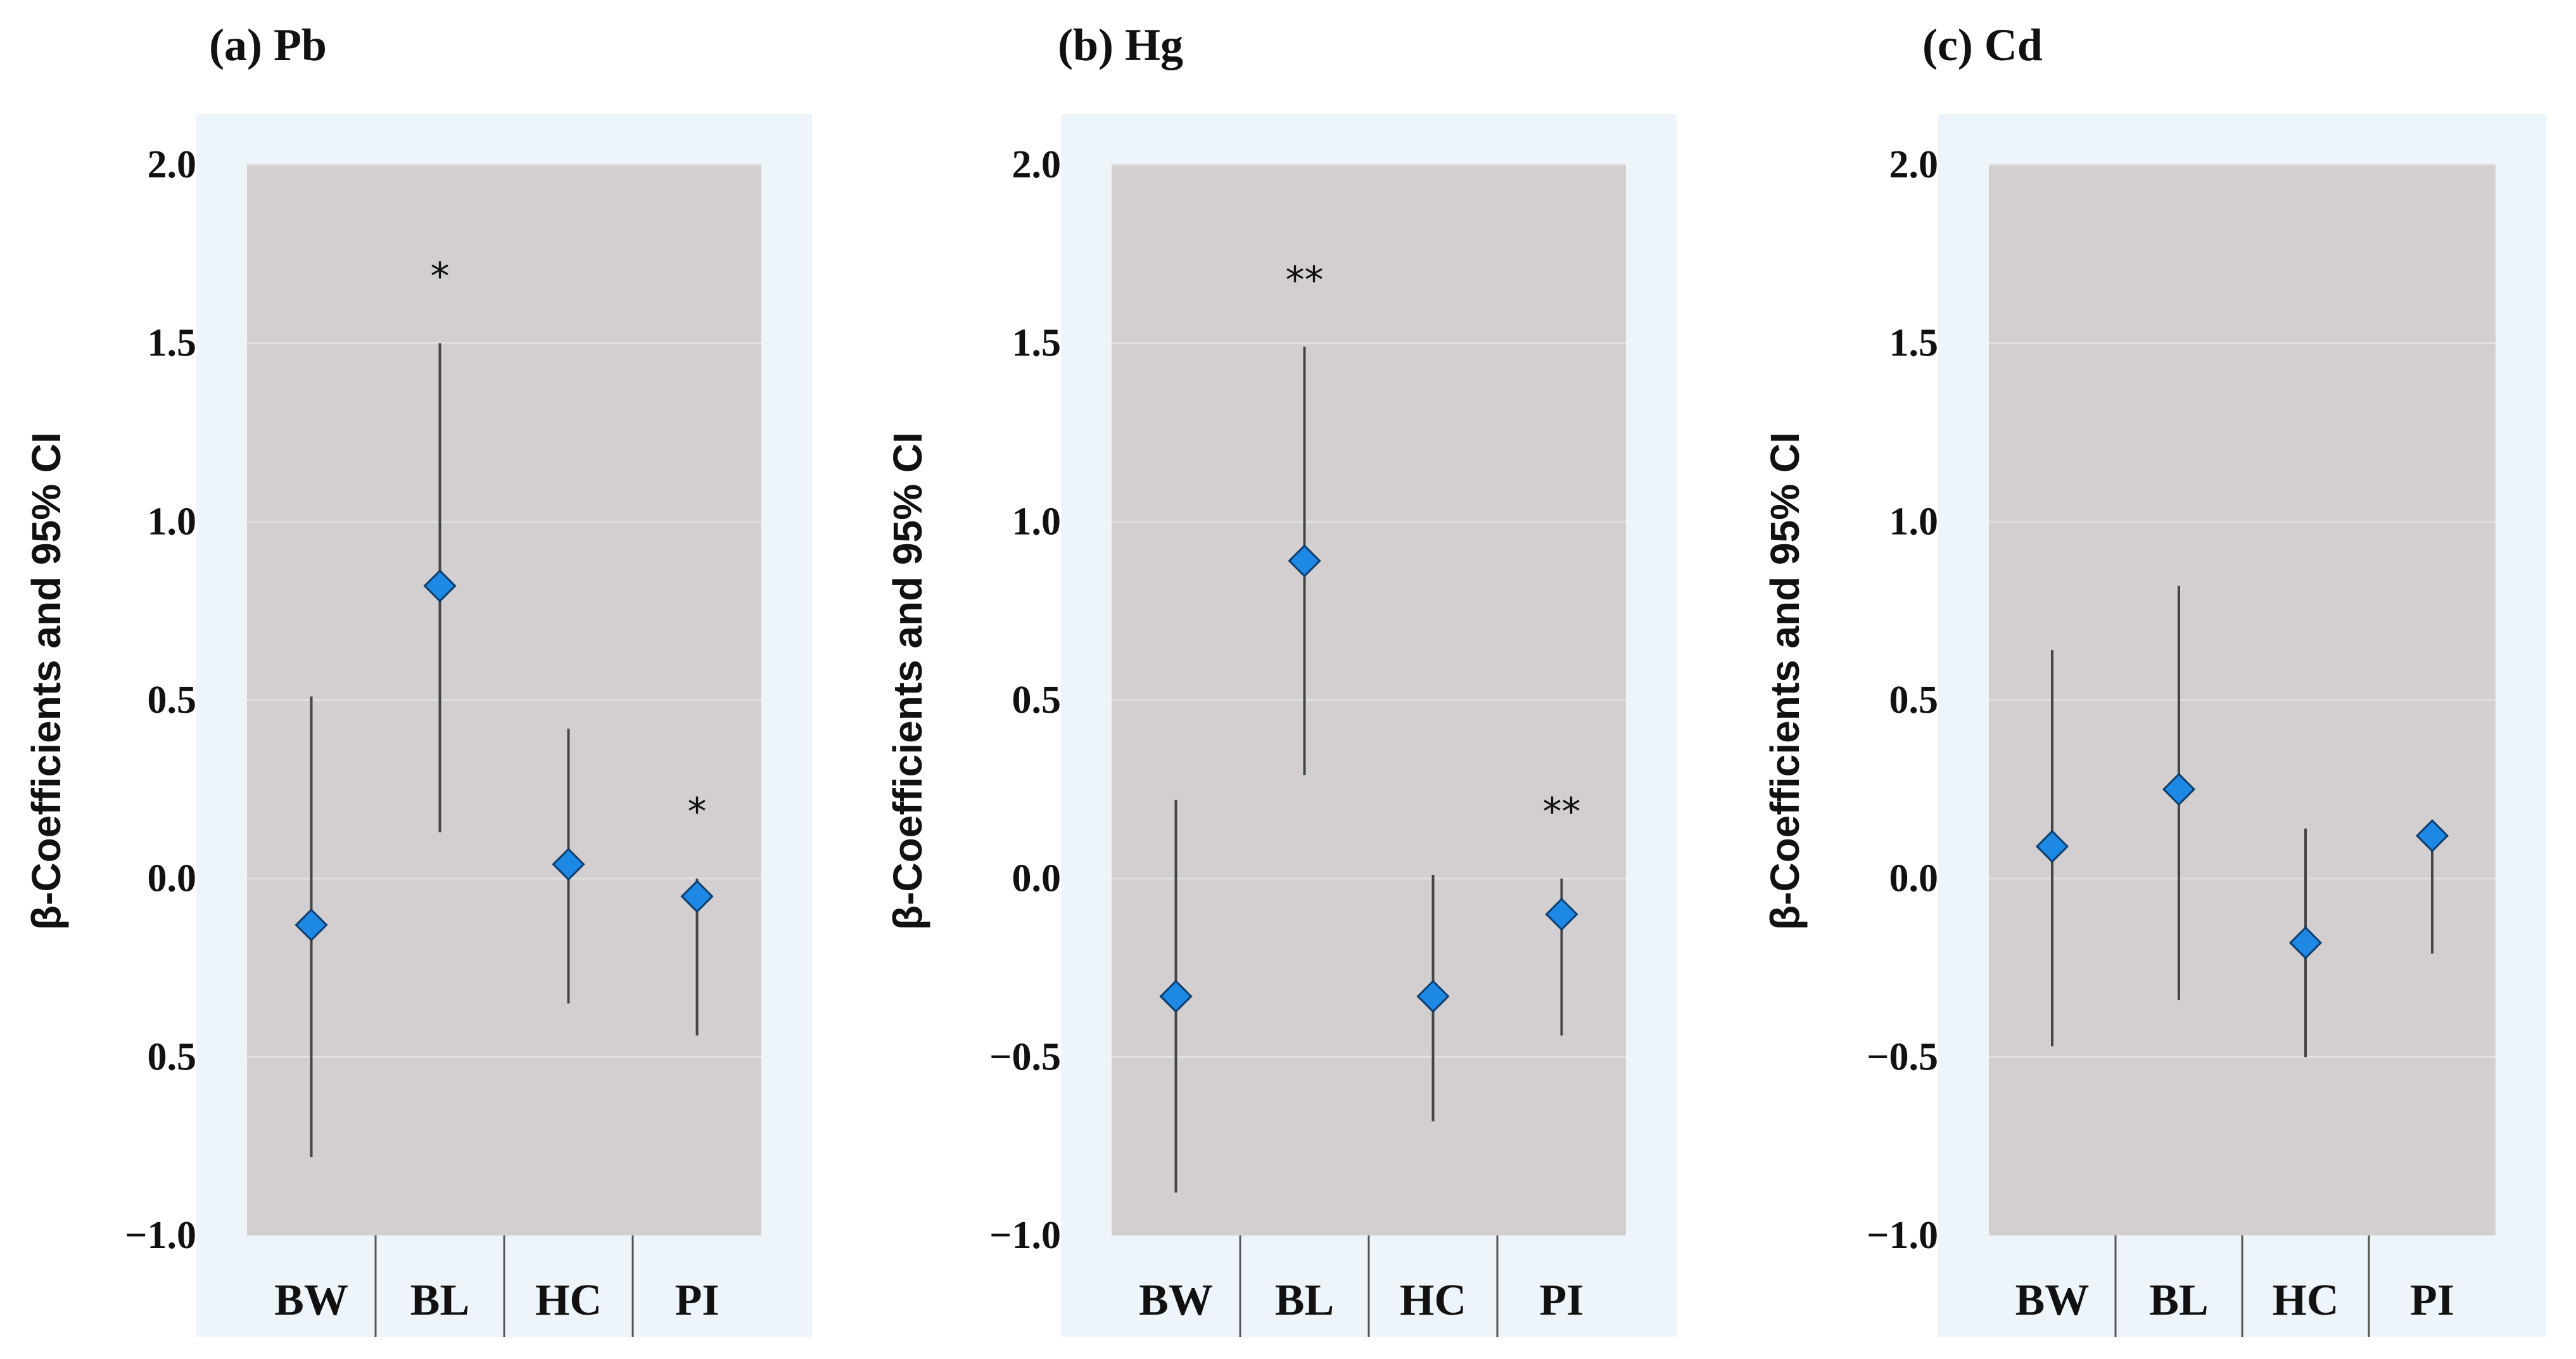  I want to click on panel-title: (b) Hg, so click(1120, 45).